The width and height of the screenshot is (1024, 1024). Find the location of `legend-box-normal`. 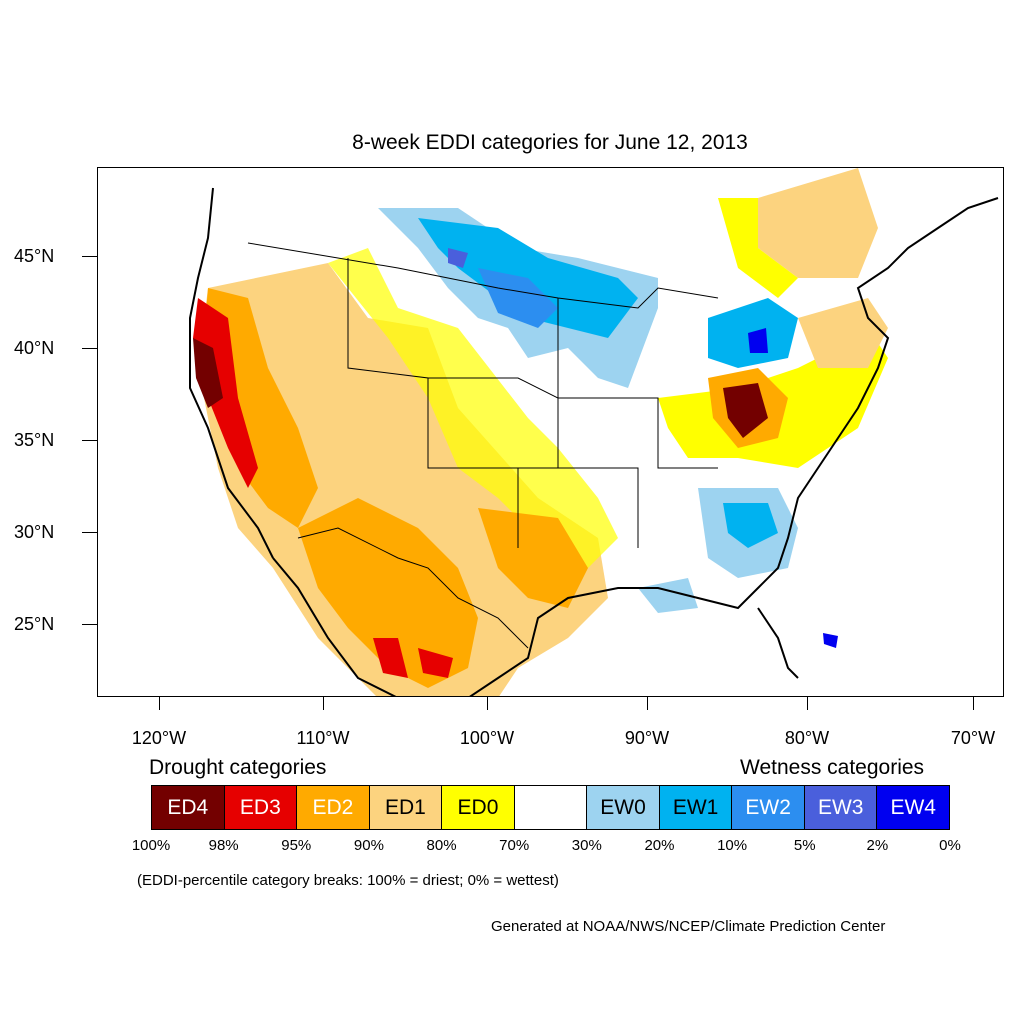

legend-box-normal is located at coordinates (551, 807).